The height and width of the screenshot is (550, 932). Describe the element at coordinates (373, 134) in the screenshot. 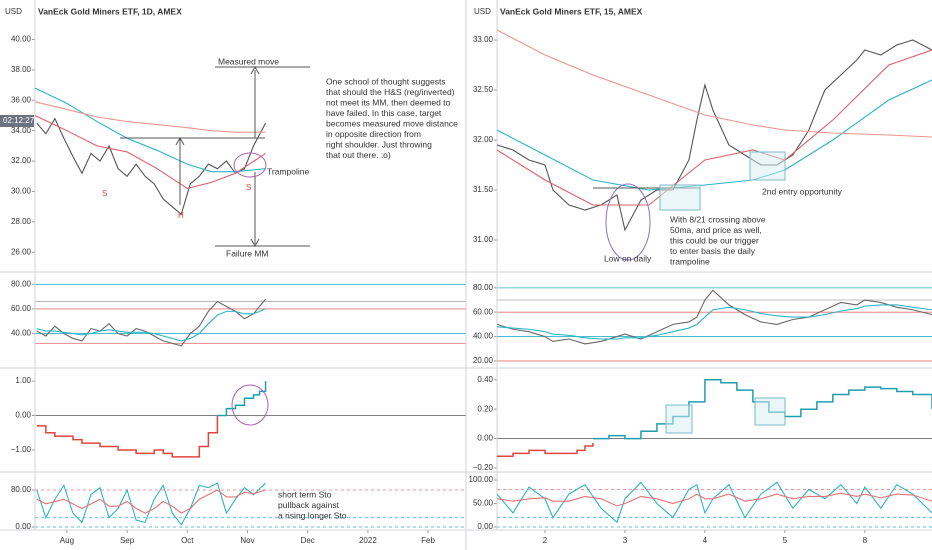

I see `note-line: in opposite direction from` at that location.